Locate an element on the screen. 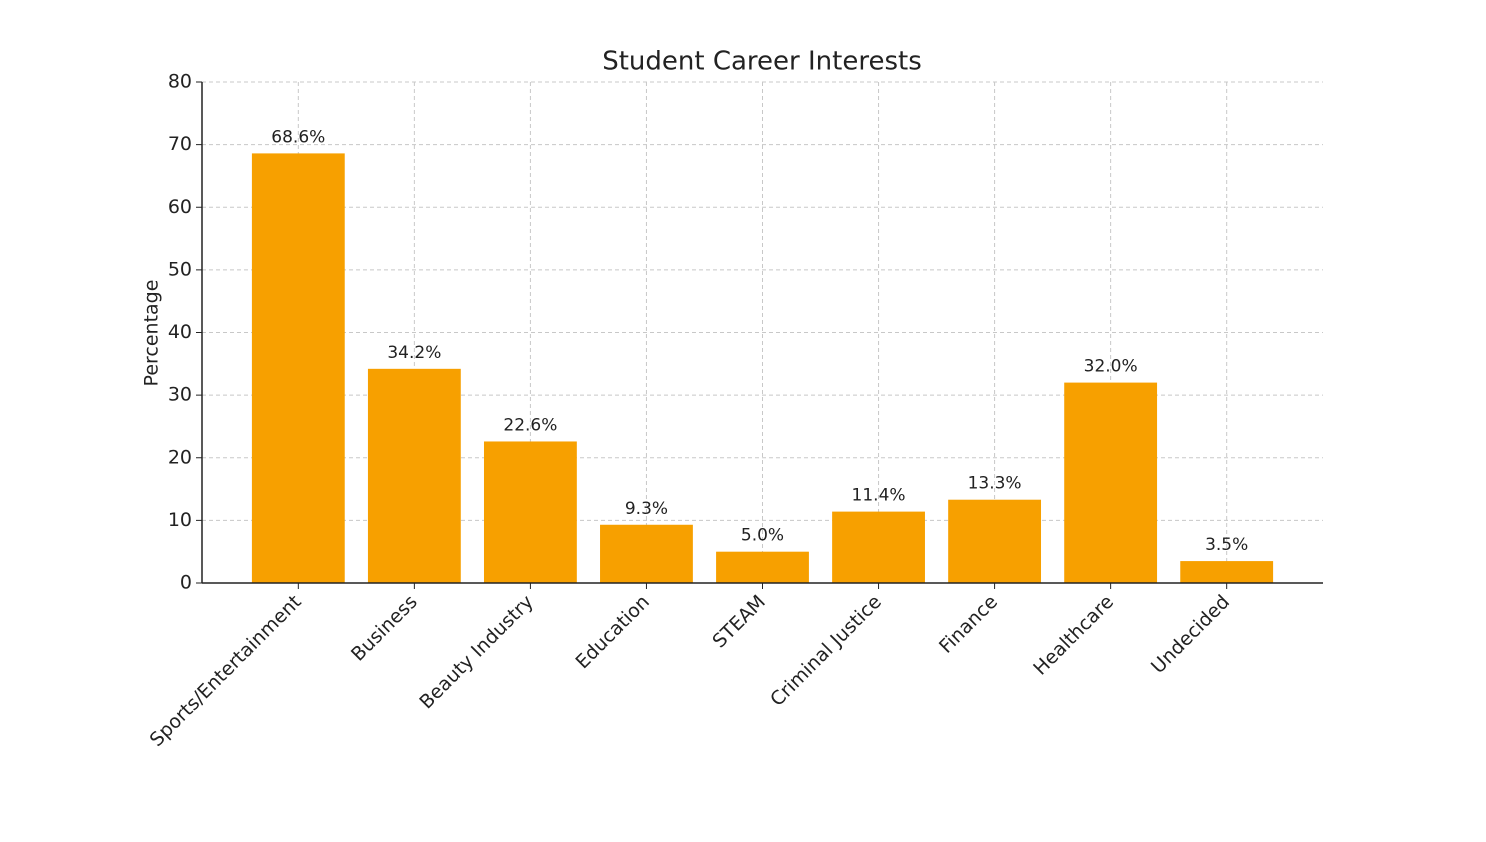 The width and height of the screenshot is (1486, 842). y-tick-label: 0 is located at coordinates (186, 583).